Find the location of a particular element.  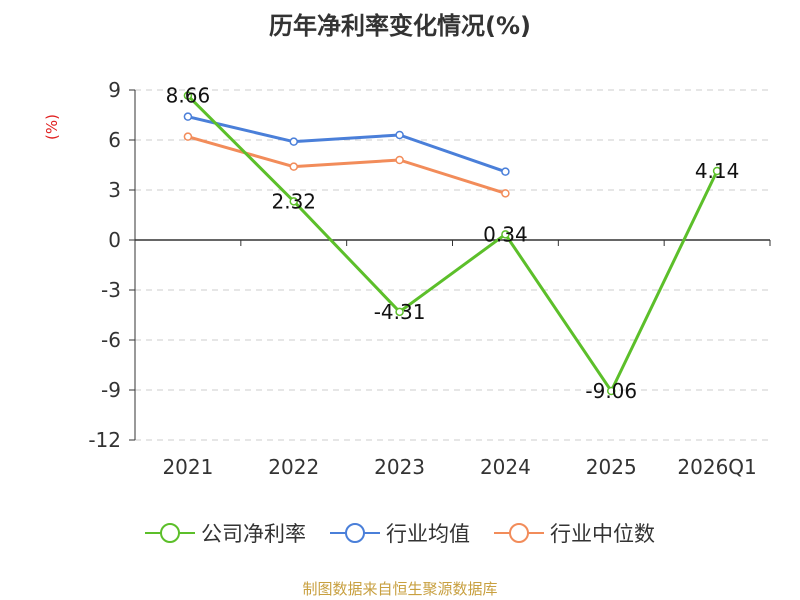

data-label: -9.06 is located at coordinates (611, 391).